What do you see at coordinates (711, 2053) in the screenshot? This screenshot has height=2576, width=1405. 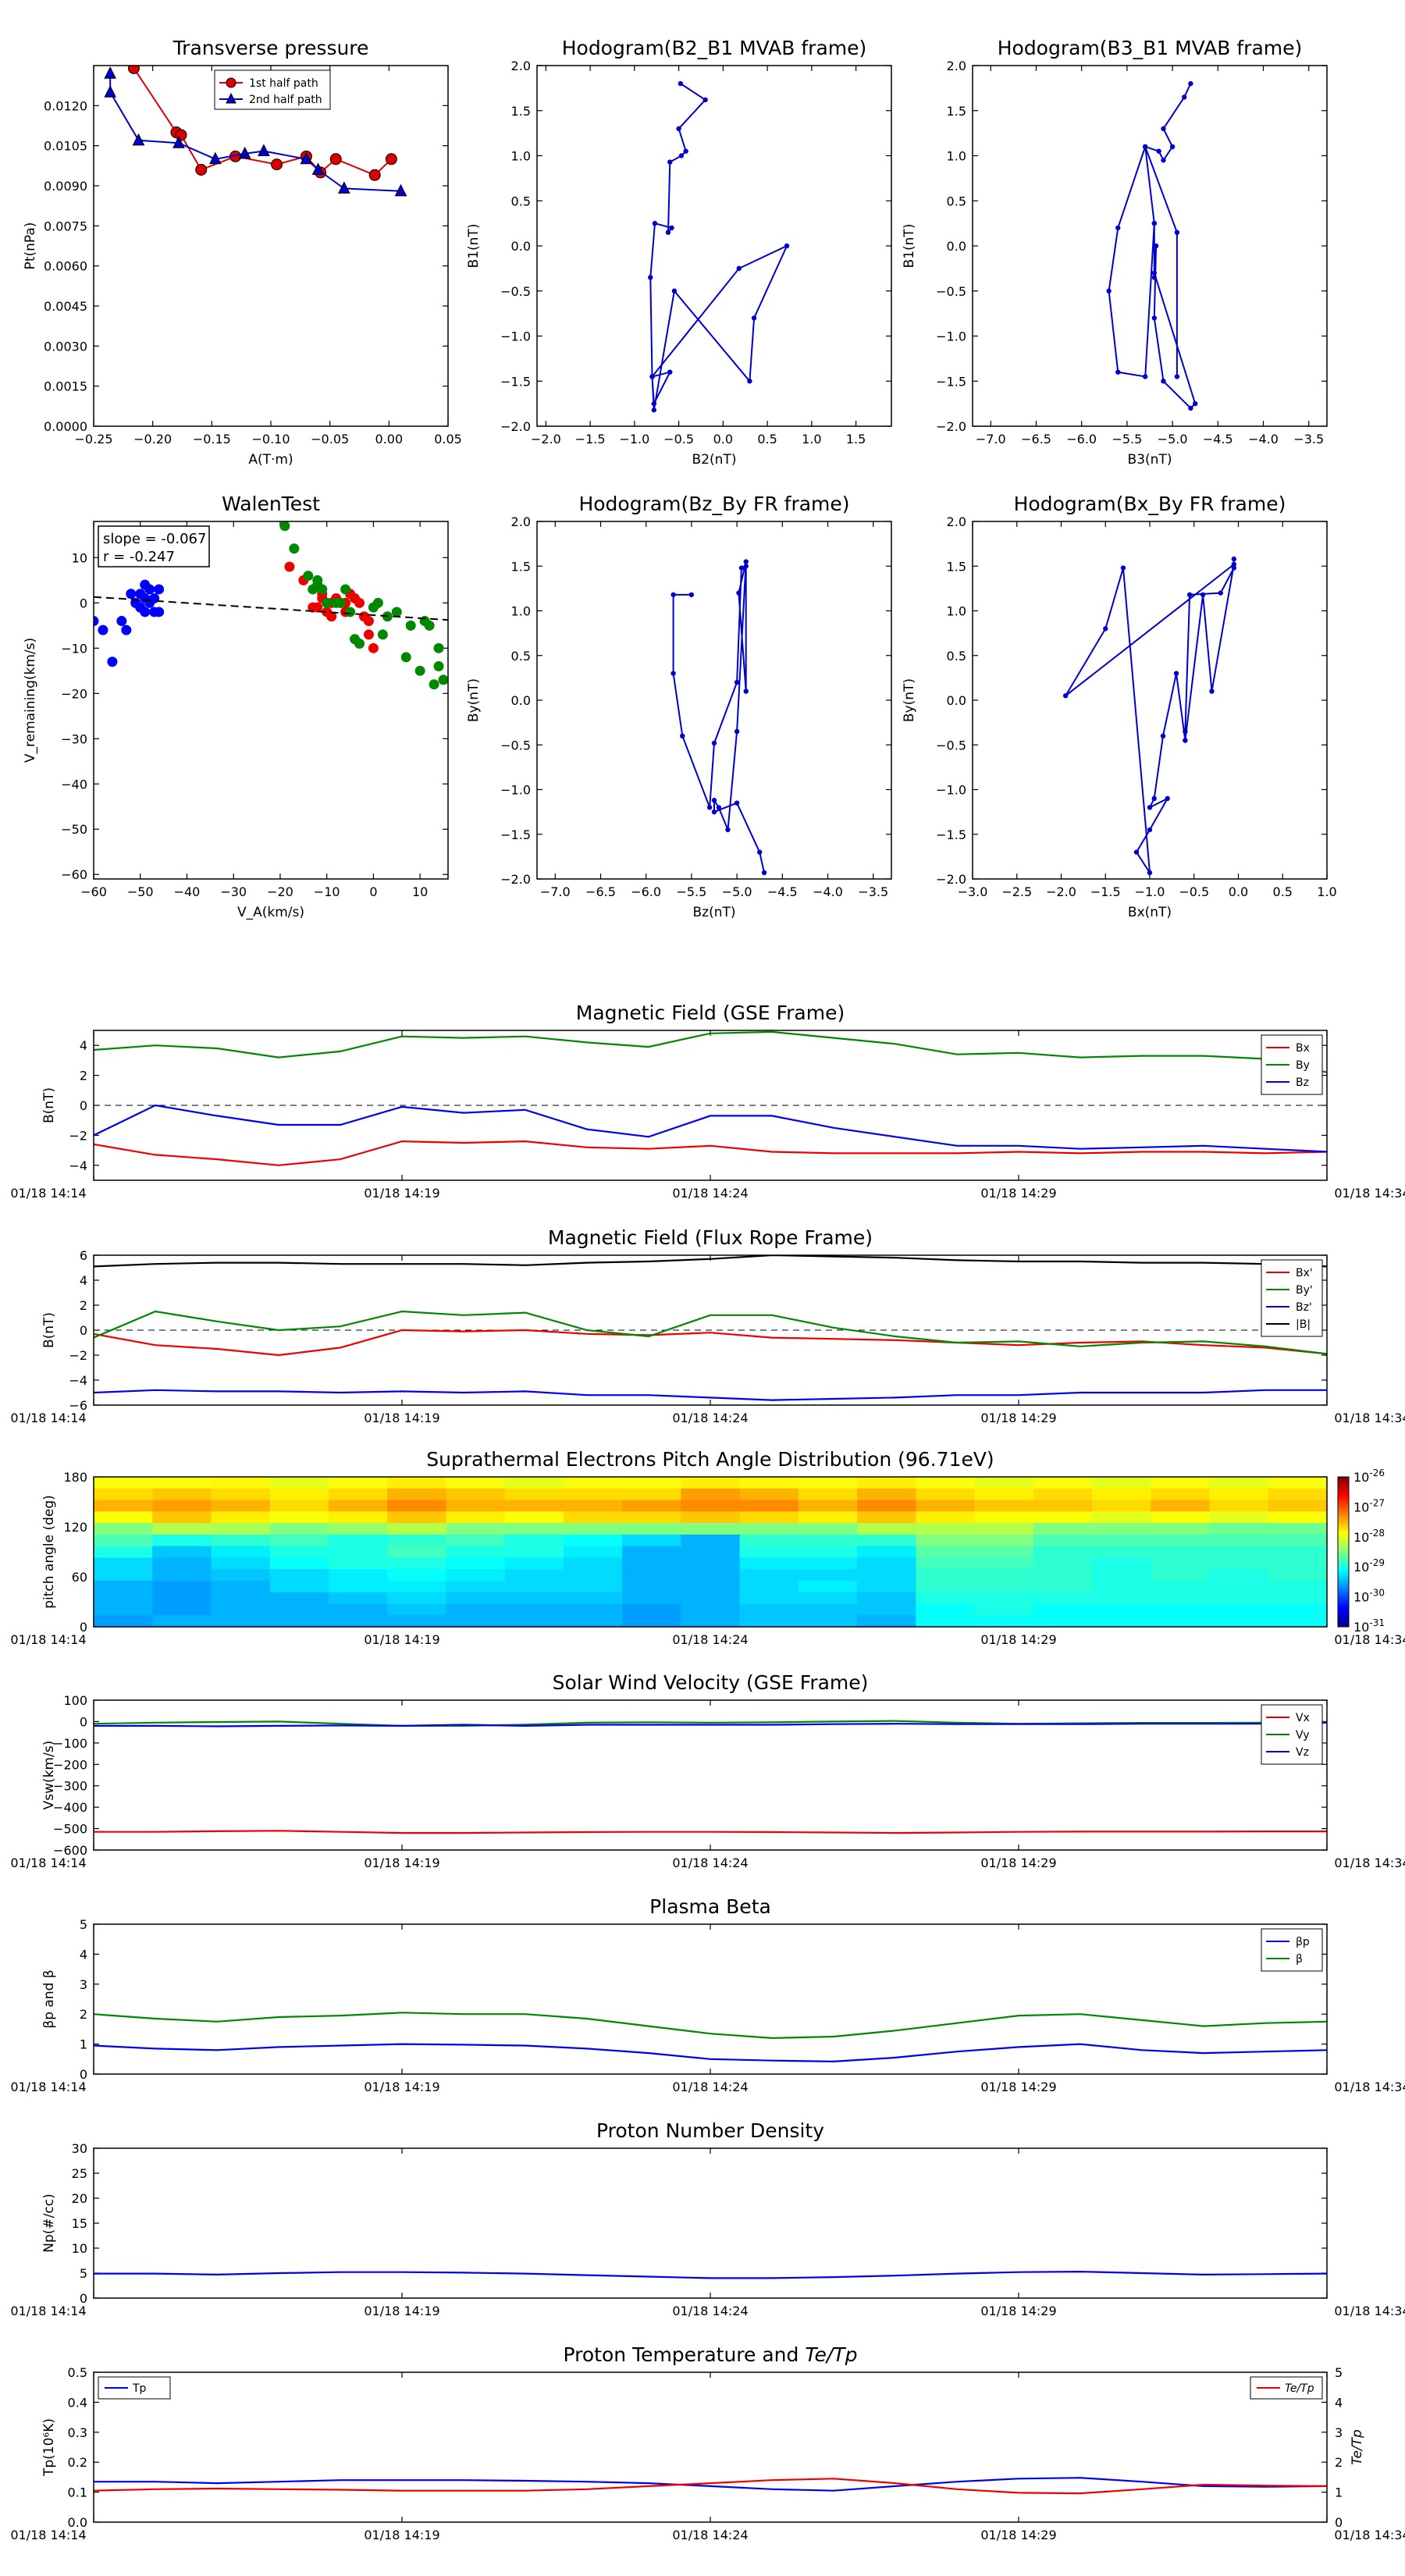 I see `series-line-βp` at bounding box center [711, 2053].